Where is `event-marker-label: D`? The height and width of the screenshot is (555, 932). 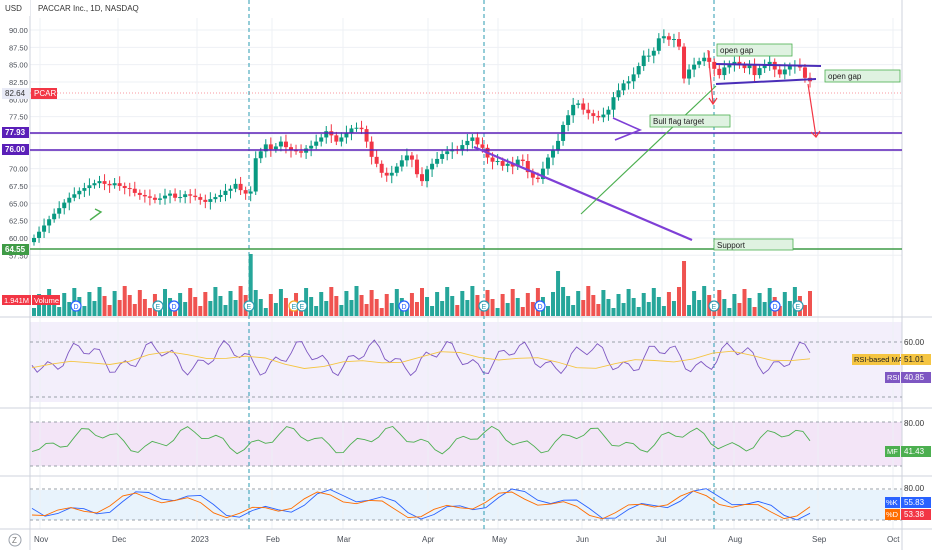
event-marker-label: D is located at coordinates (775, 307).